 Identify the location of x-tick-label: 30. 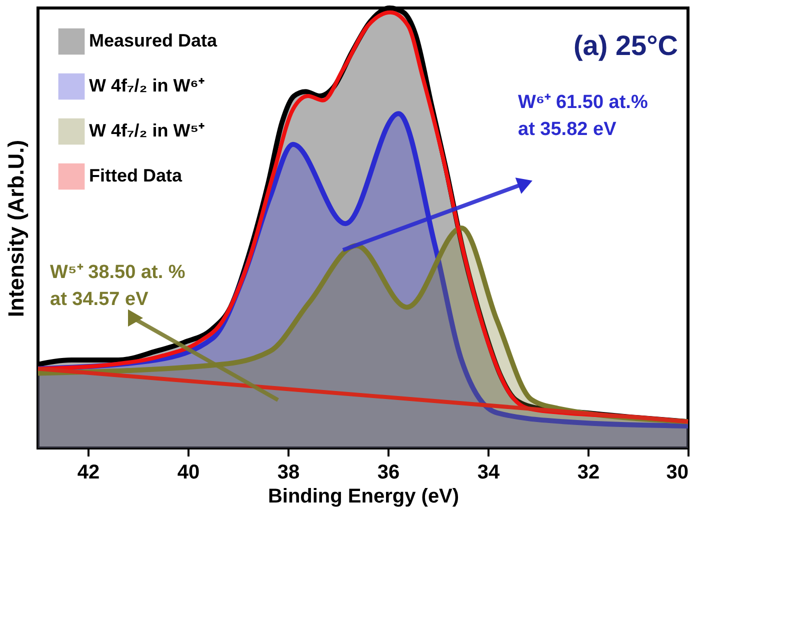
(677, 473).